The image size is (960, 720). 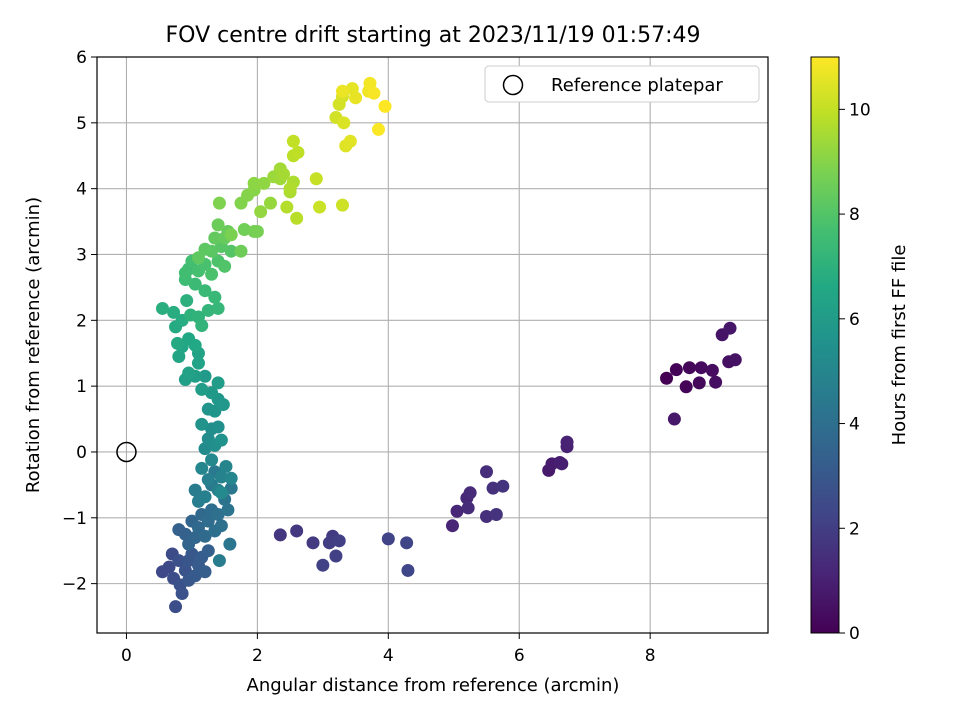 What do you see at coordinates (81, 387) in the screenshot?
I see `y-tick-label: 1` at bounding box center [81, 387].